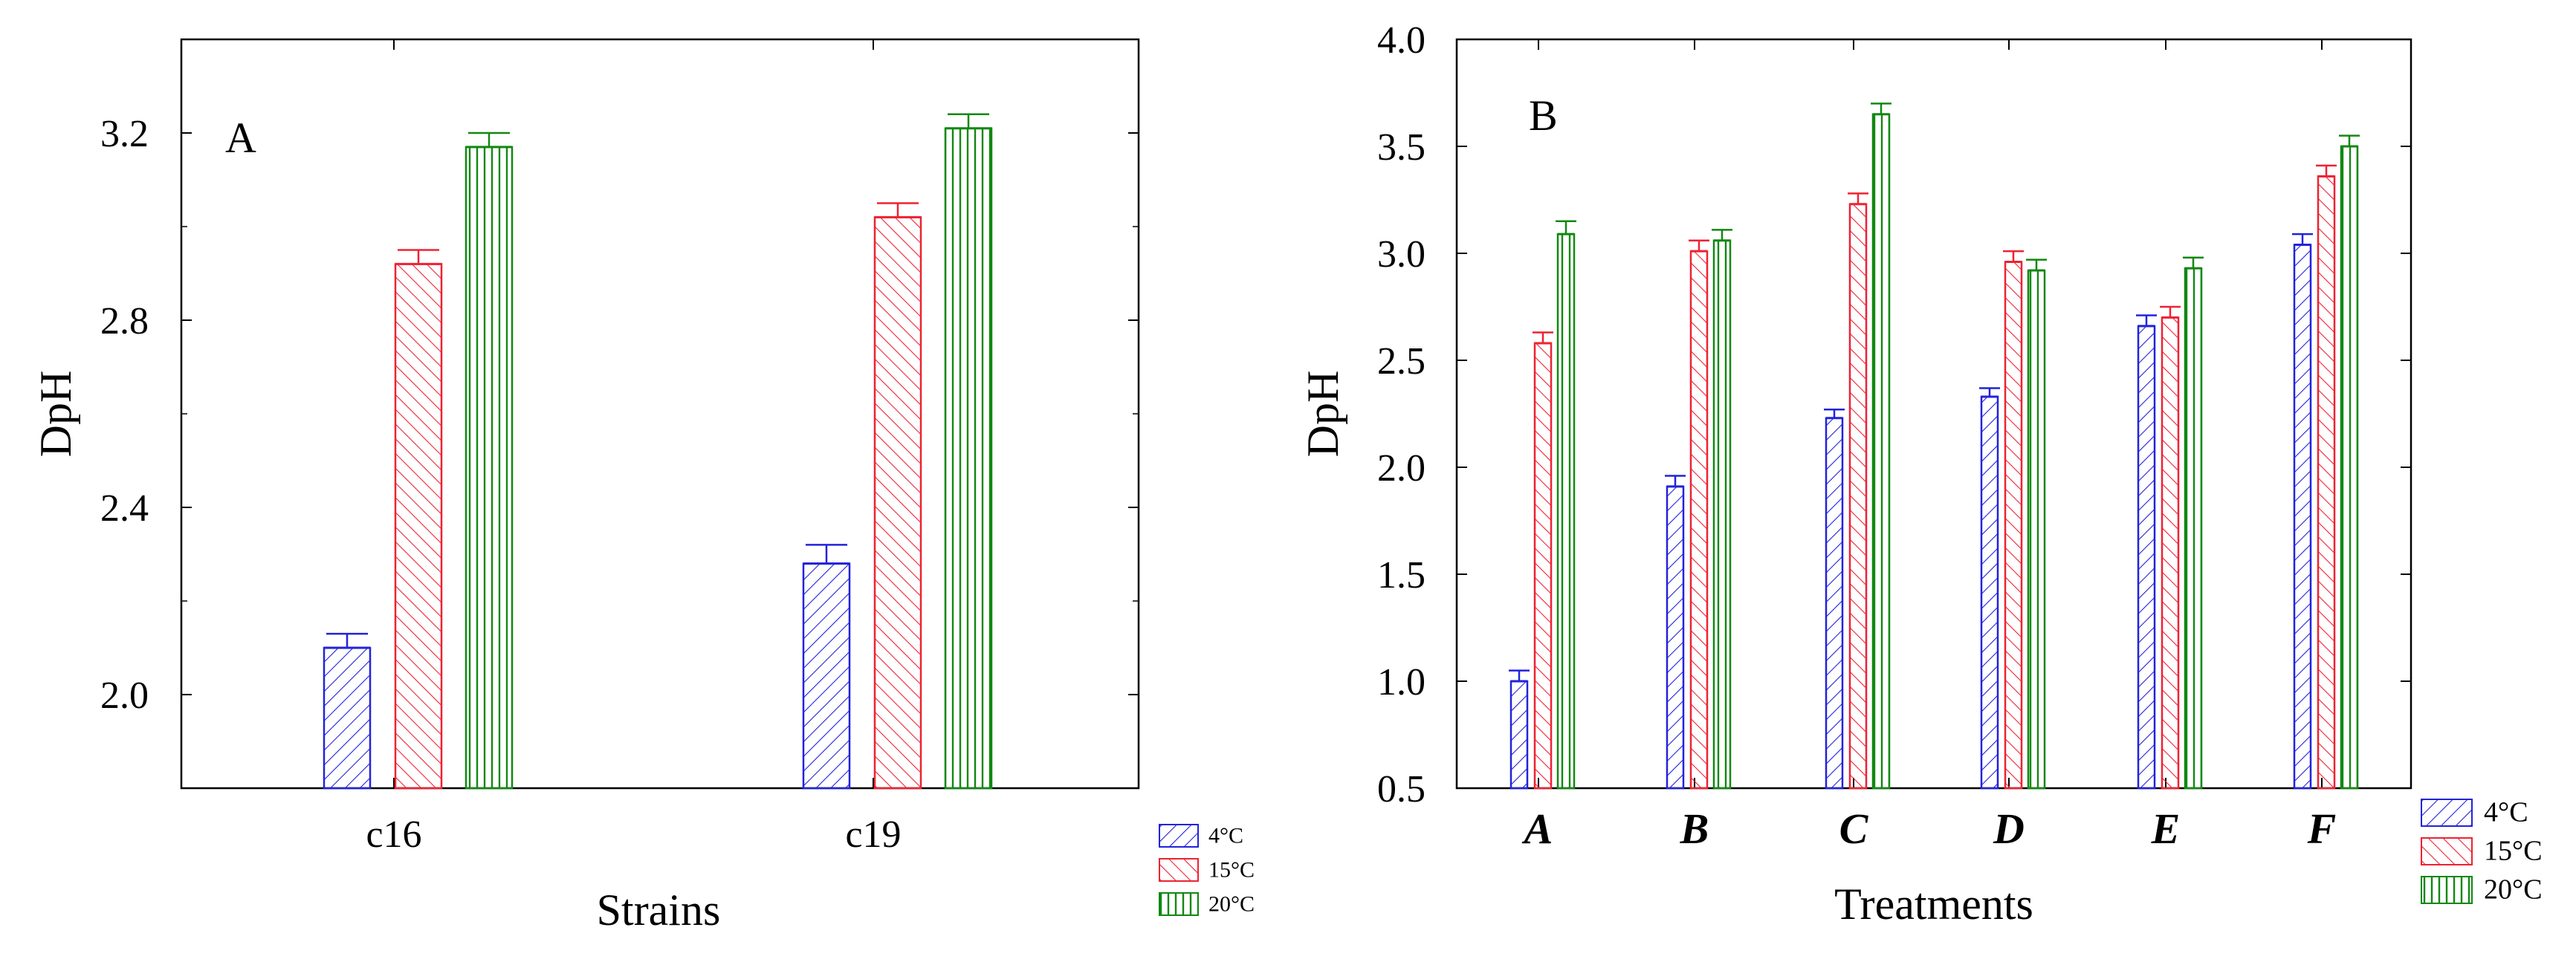  Describe the element at coordinates (1858, 496) in the screenshot. I see `bar-15C-c` at that location.